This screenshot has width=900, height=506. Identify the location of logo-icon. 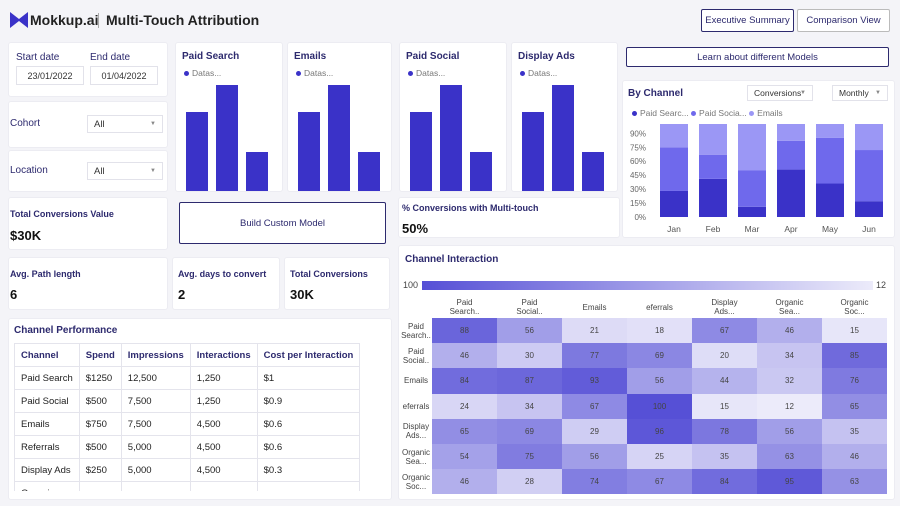
(19, 20).